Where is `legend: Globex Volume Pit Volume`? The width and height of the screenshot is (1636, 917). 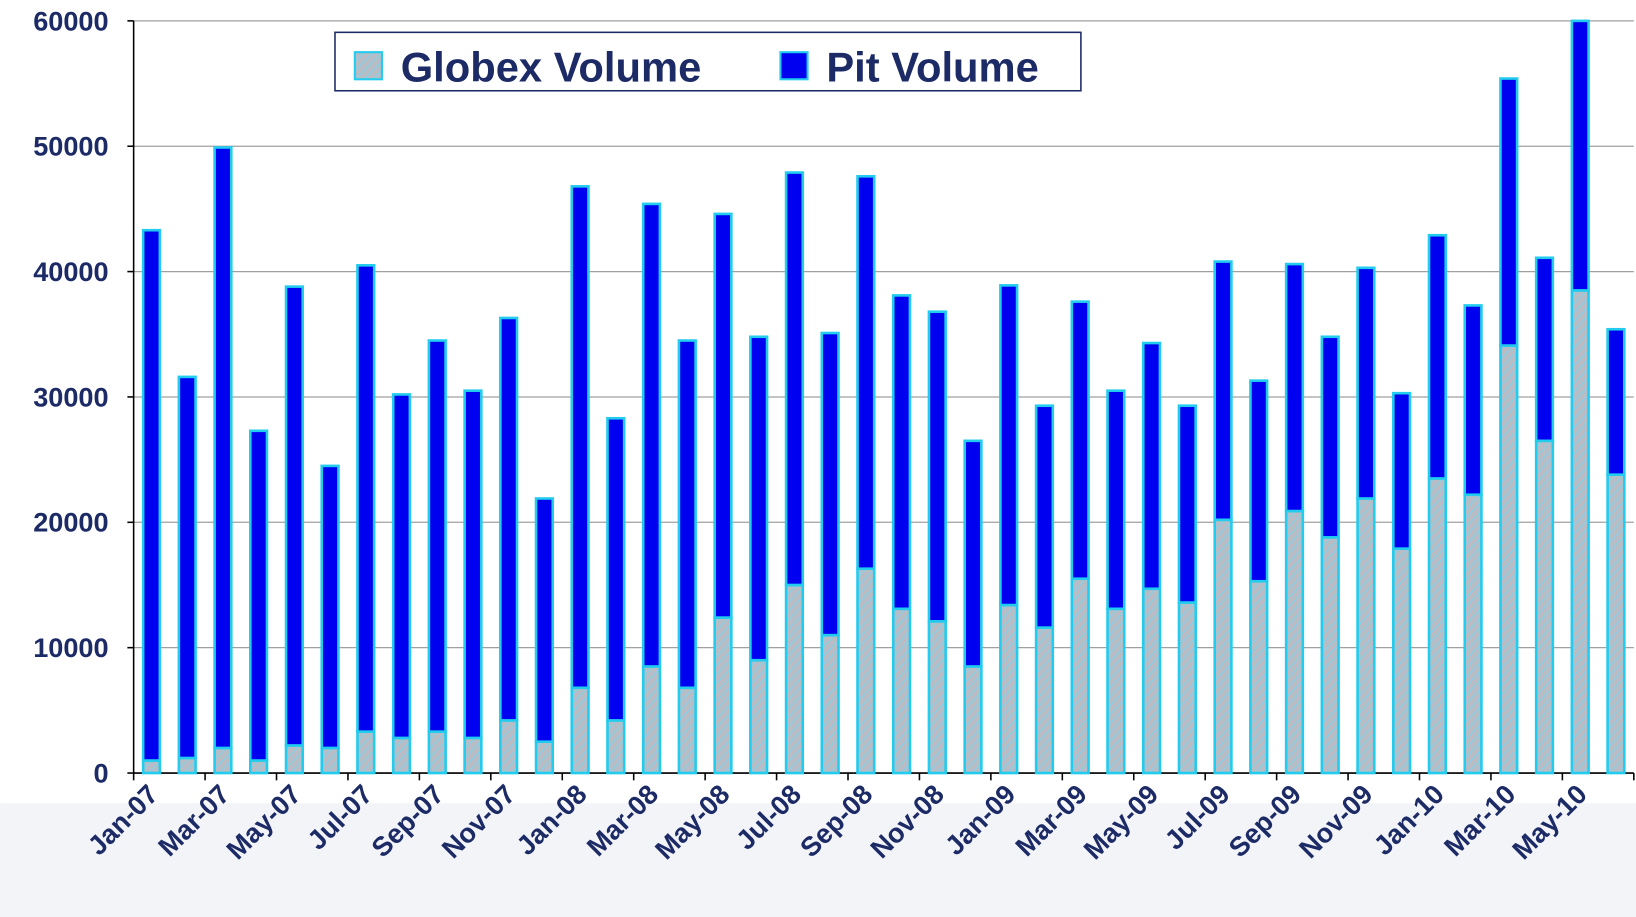 legend: Globex Volume Pit Volume is located at coordinates (708, 61).